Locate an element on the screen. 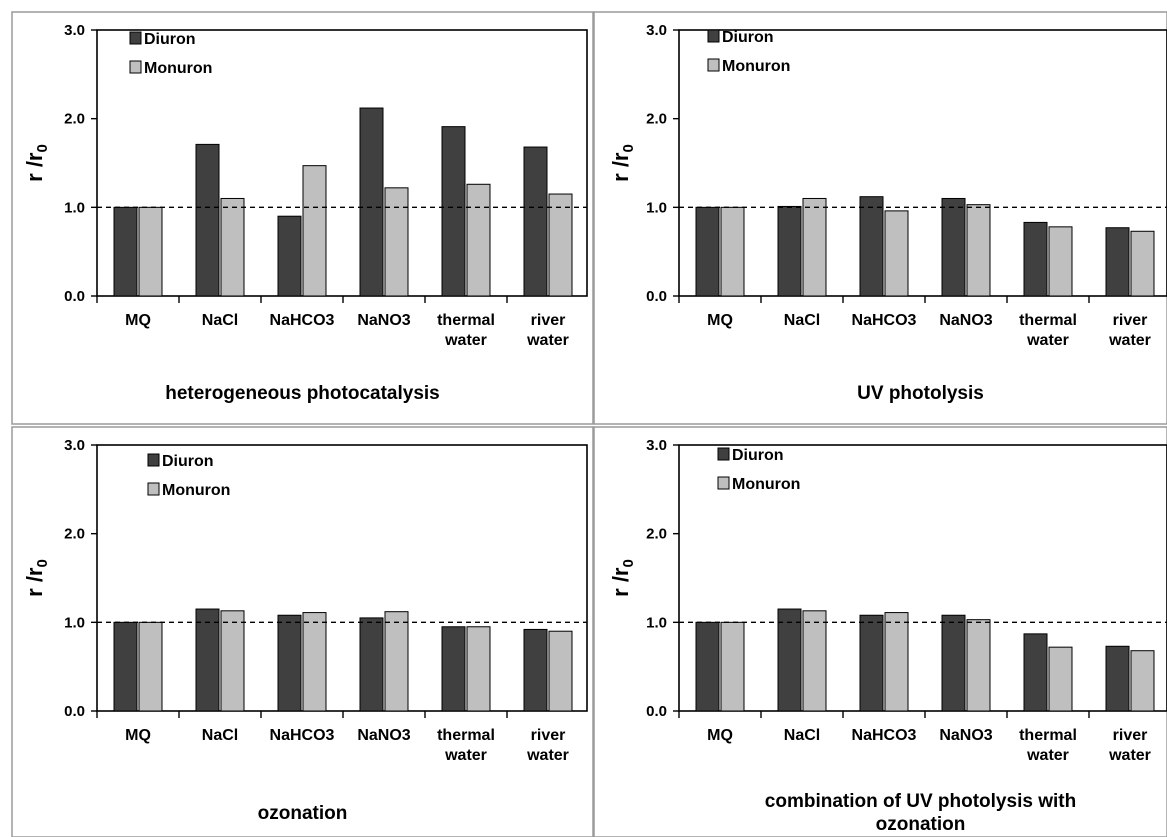 The width and height of the screenshot is (1167, 837). panel-title: UV photolysis is located at coordinates (920, 393).